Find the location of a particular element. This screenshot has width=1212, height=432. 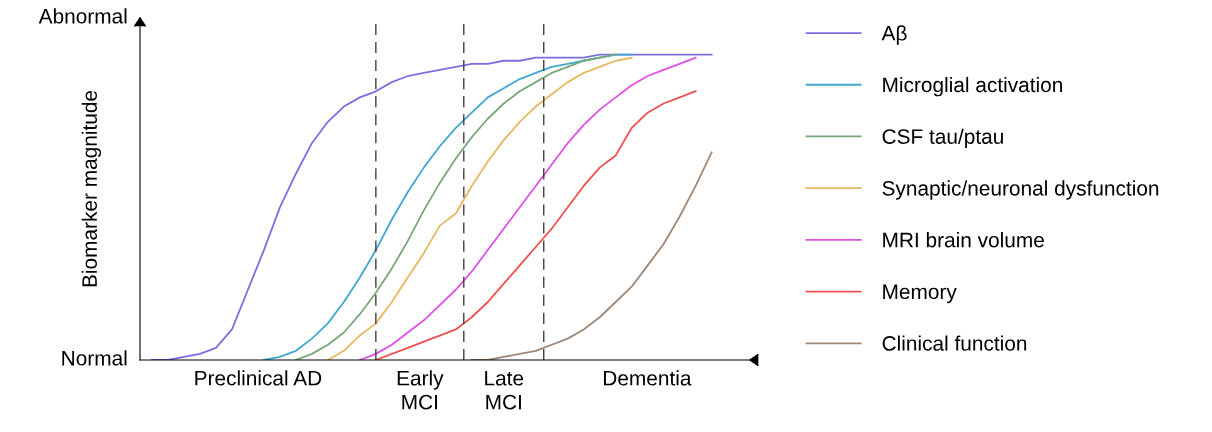

text: Preclinical AD is located at coordinates (258, 378).